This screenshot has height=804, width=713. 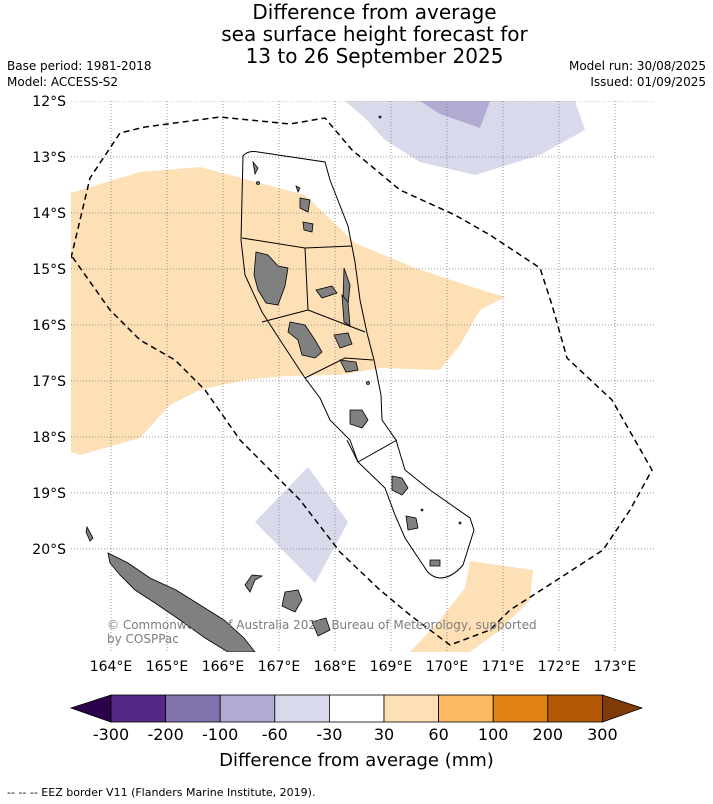 What do you see at coordinates (49, 270) in the screenshot?
I see `latitude-label: 15°S` at bounding box center [49, 270].